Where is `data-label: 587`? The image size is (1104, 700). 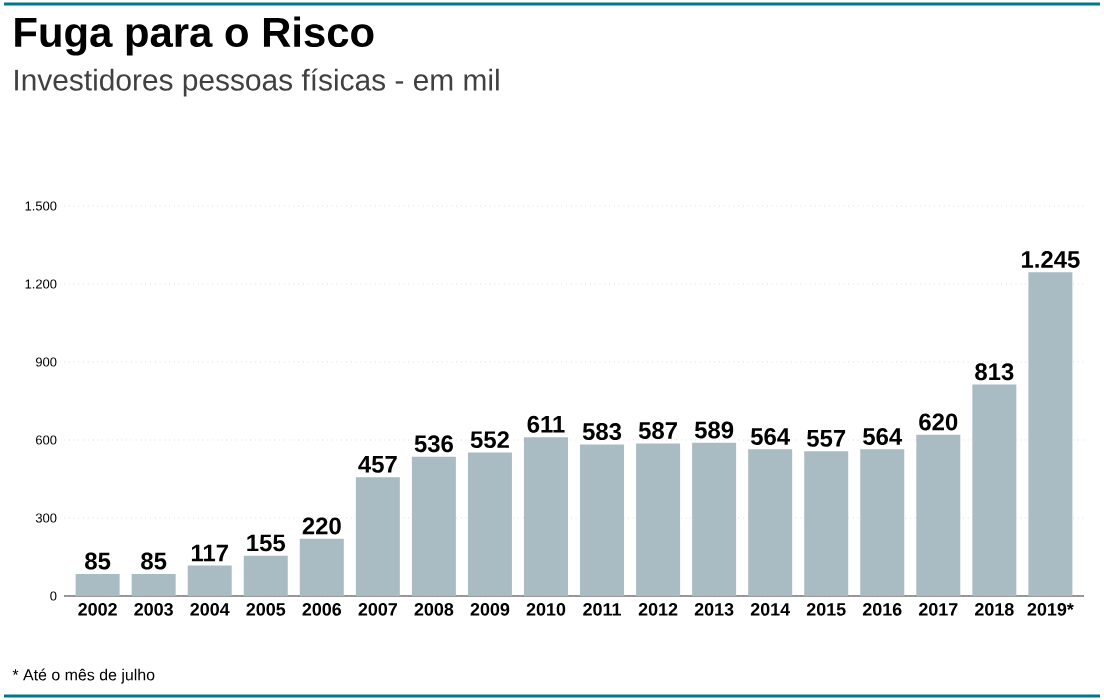 data-label: 587 is located at coordinates (657, 430).